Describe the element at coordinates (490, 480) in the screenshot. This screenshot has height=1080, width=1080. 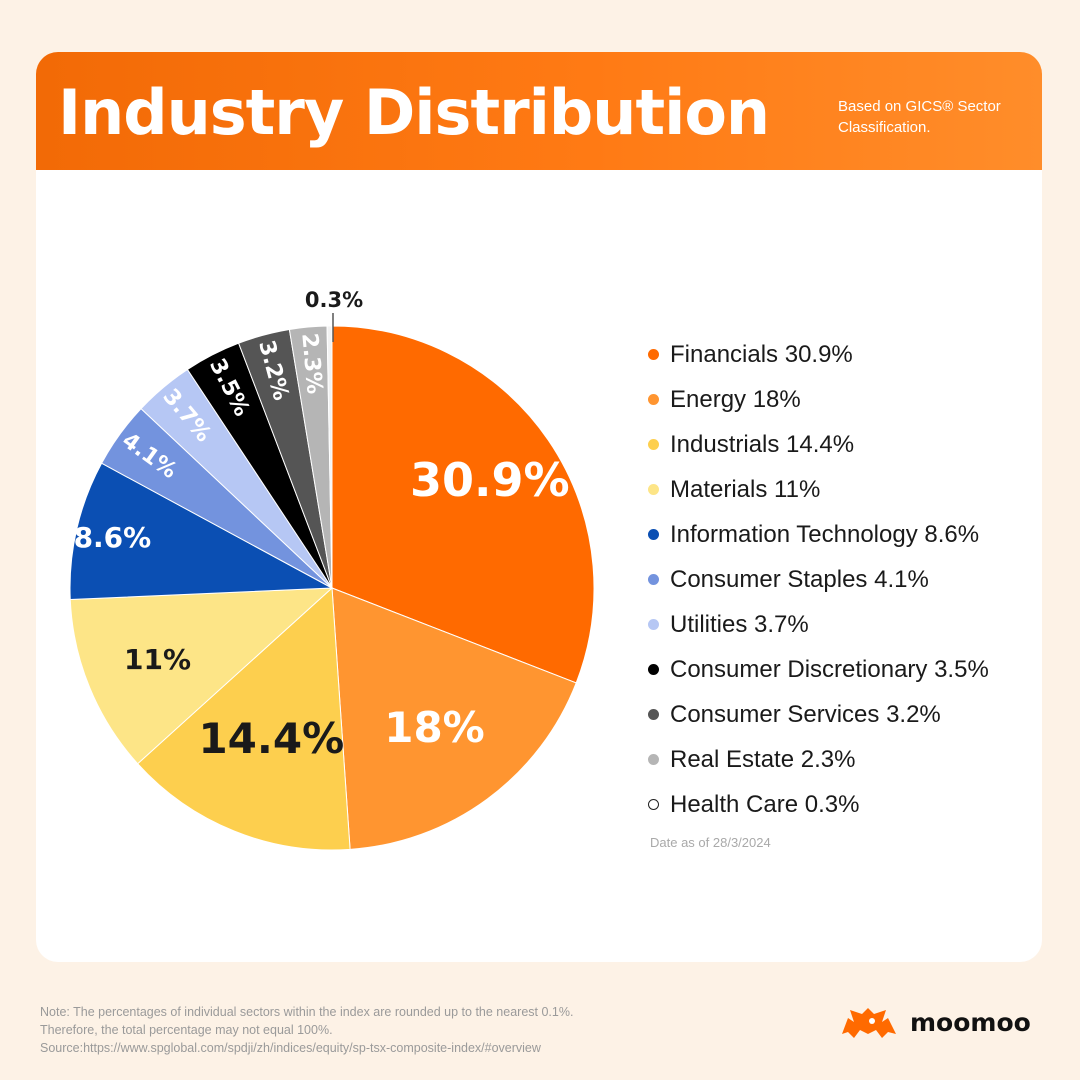
I see `slice-label-financials: 30.9%` at that location.